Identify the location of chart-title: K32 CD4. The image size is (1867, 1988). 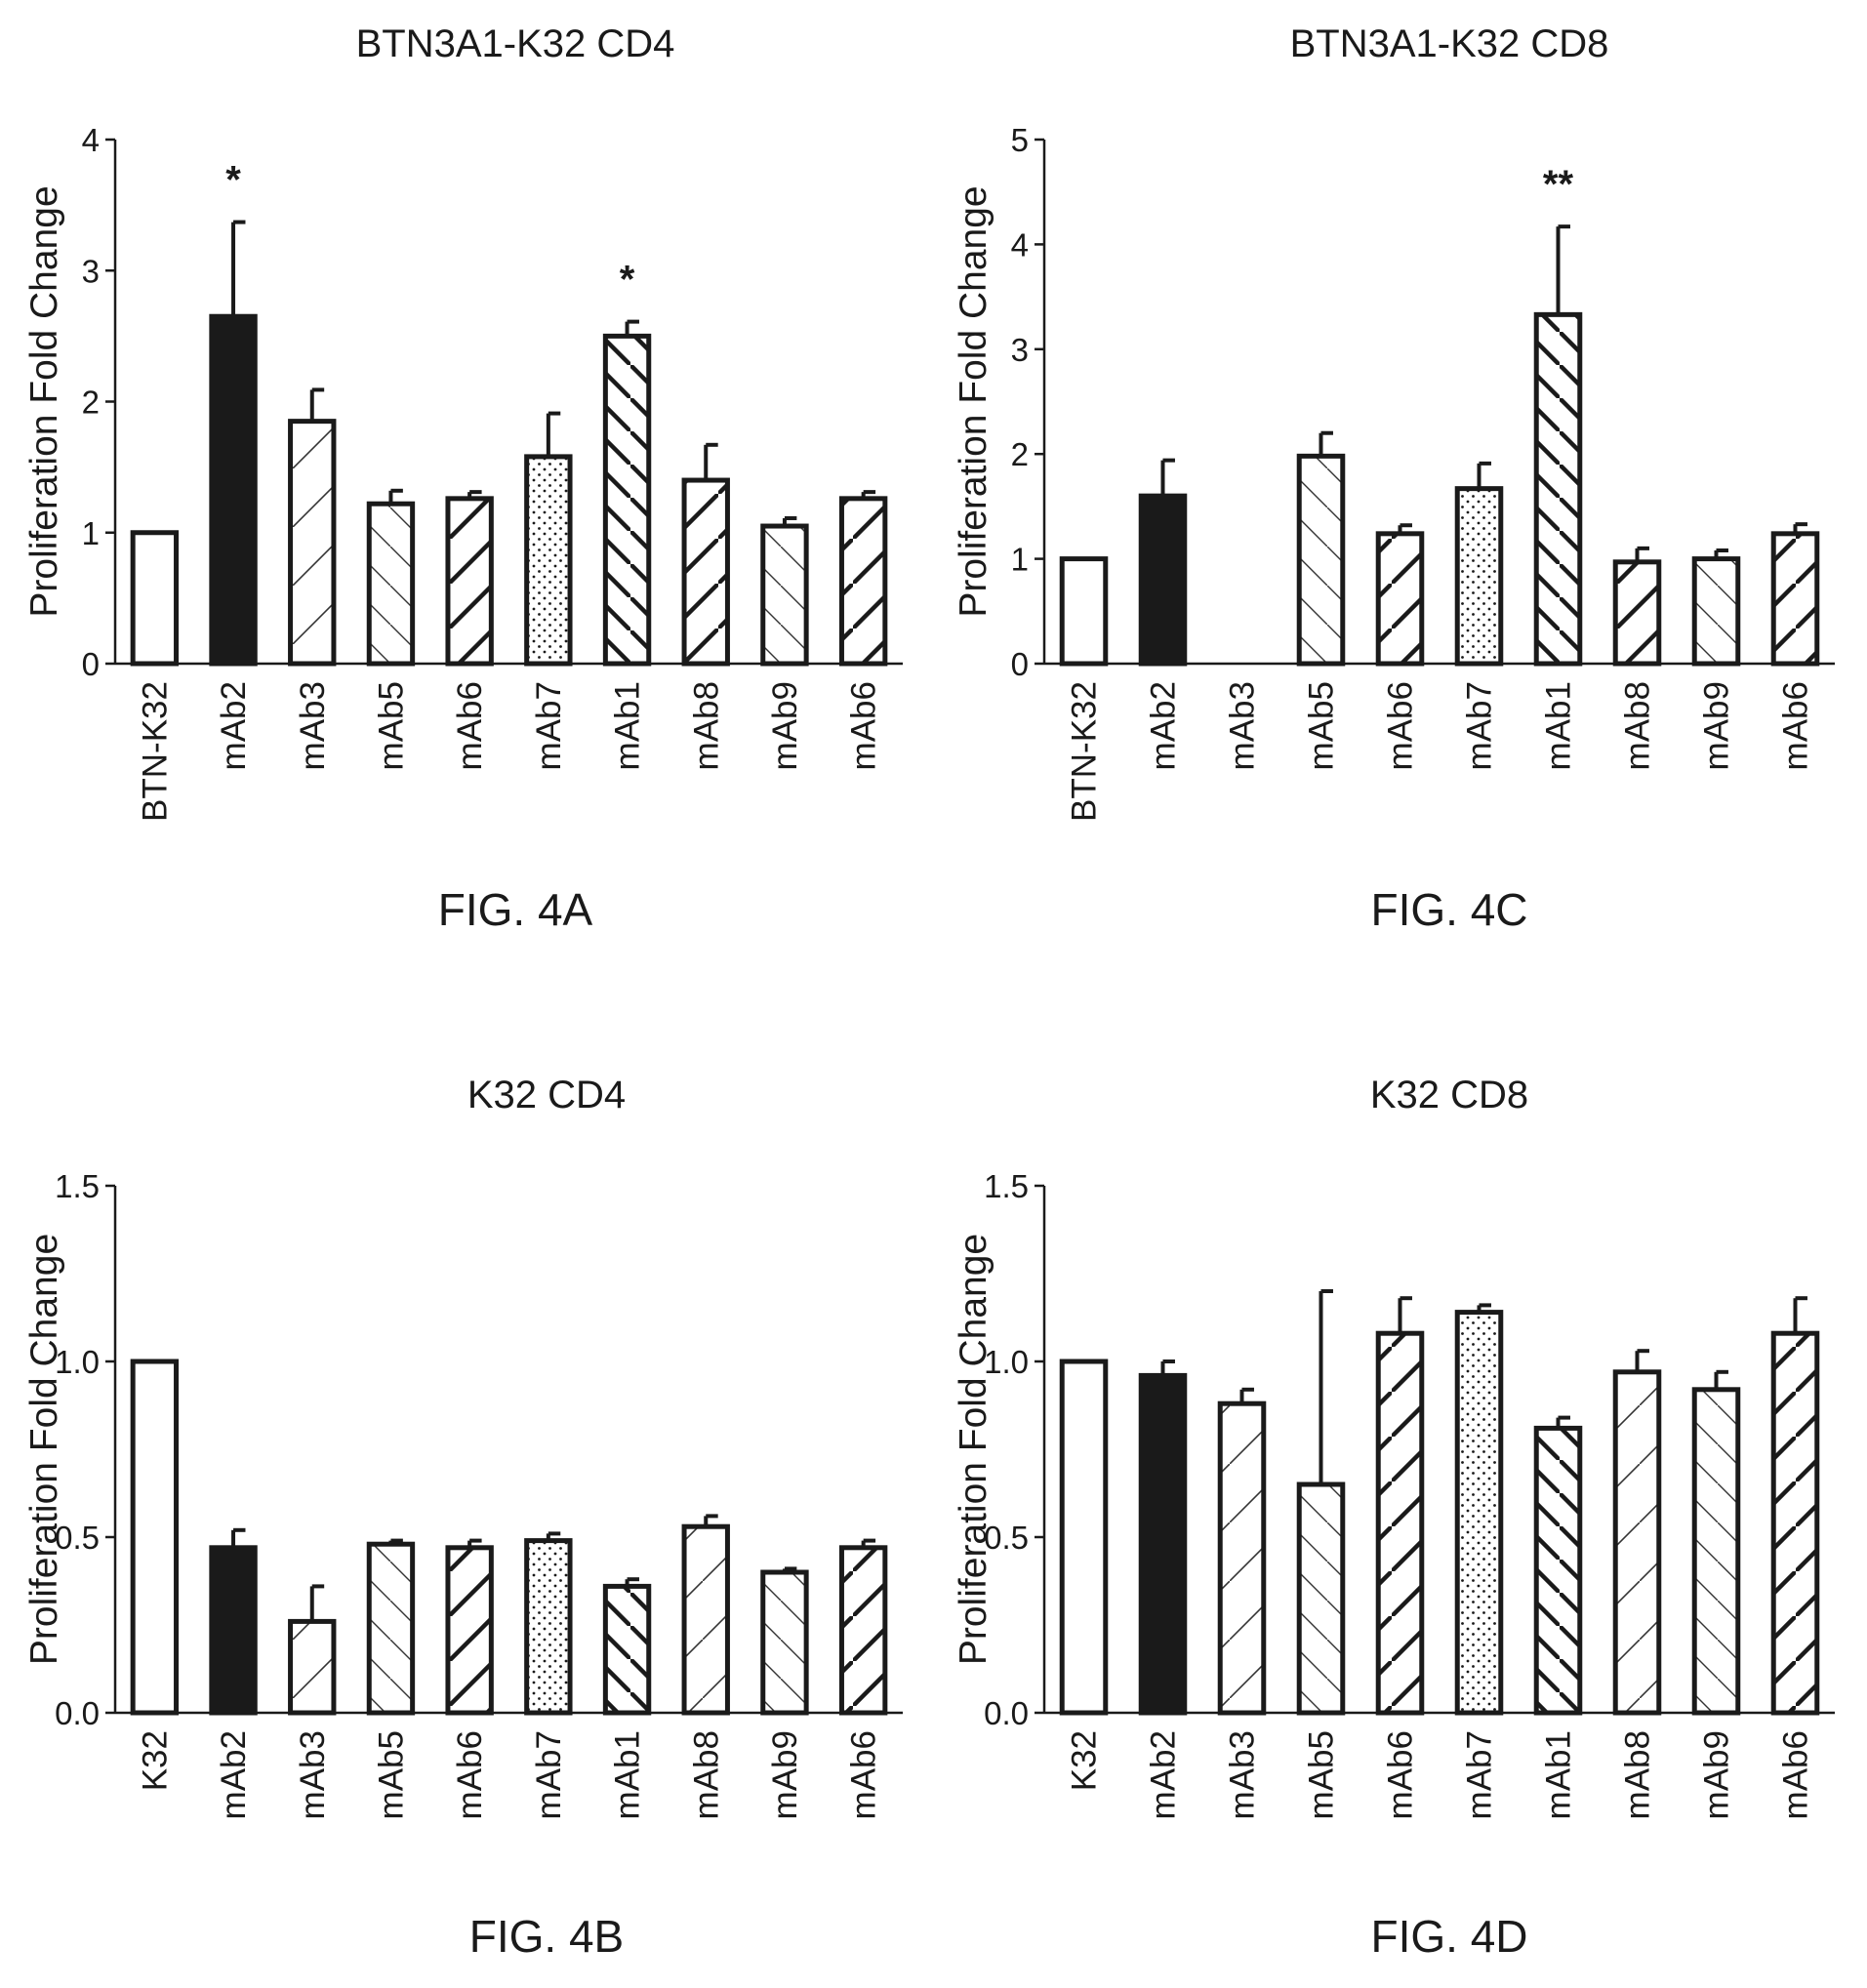
(546, 1095).